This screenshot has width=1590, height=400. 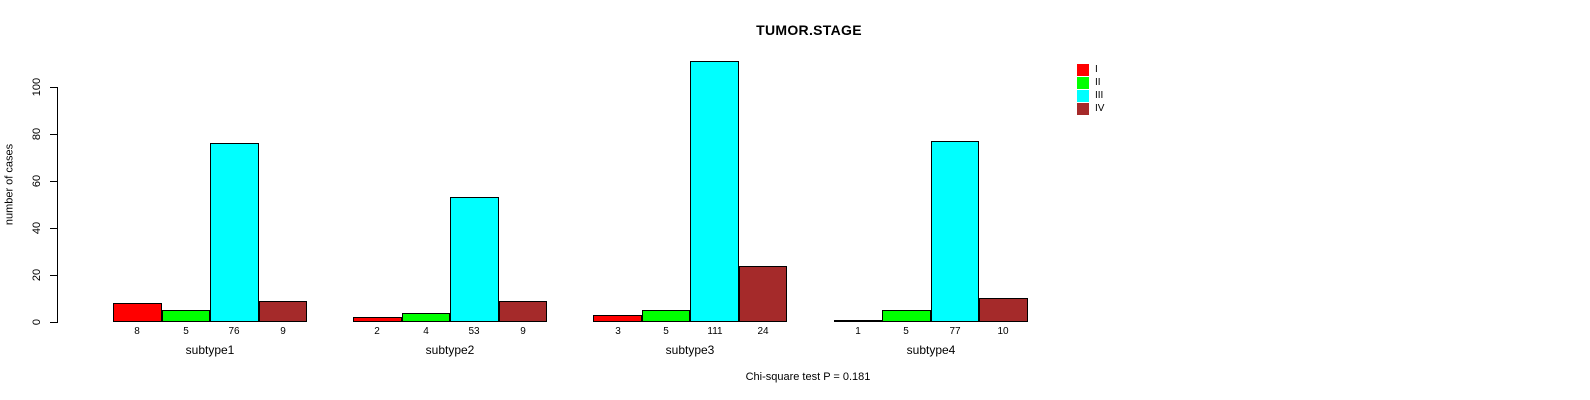 I want to click on bar-value-label: 4, so click(x=426, y=331).